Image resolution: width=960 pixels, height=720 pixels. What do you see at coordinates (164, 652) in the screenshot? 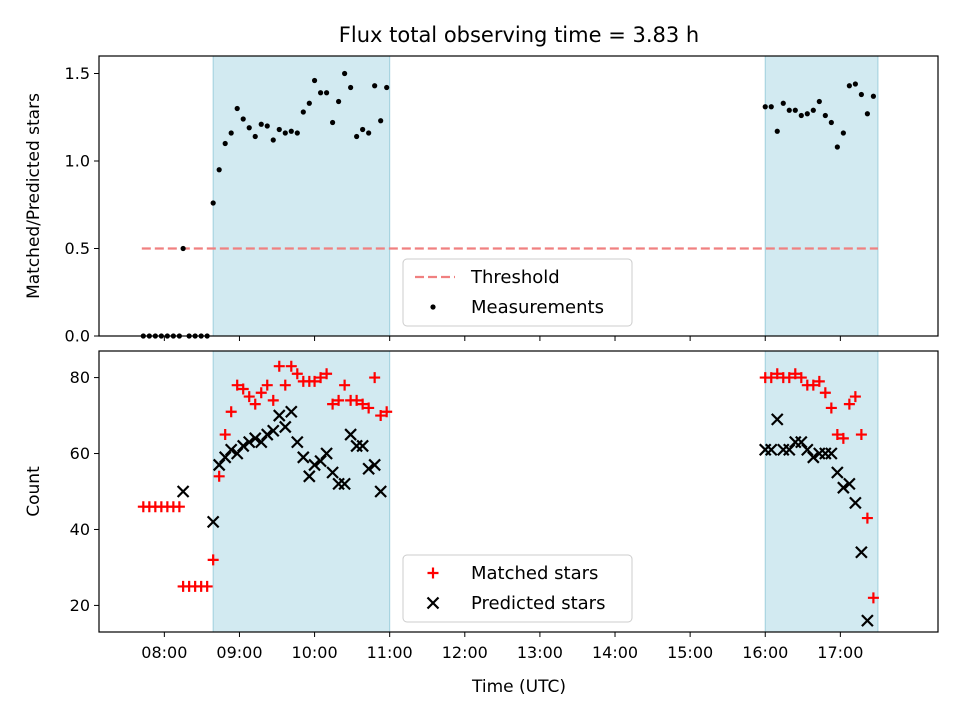
I see `x-tick-label: 08:00` at bounding box center [164, 652].